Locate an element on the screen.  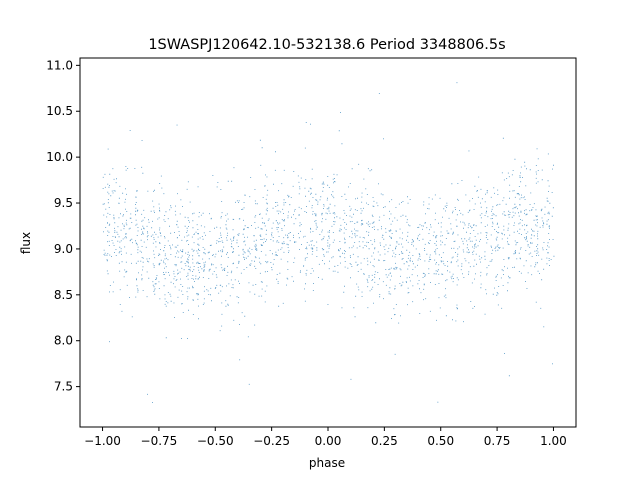
y-tick-label: 9.5 is located at coordinates (63, 203).